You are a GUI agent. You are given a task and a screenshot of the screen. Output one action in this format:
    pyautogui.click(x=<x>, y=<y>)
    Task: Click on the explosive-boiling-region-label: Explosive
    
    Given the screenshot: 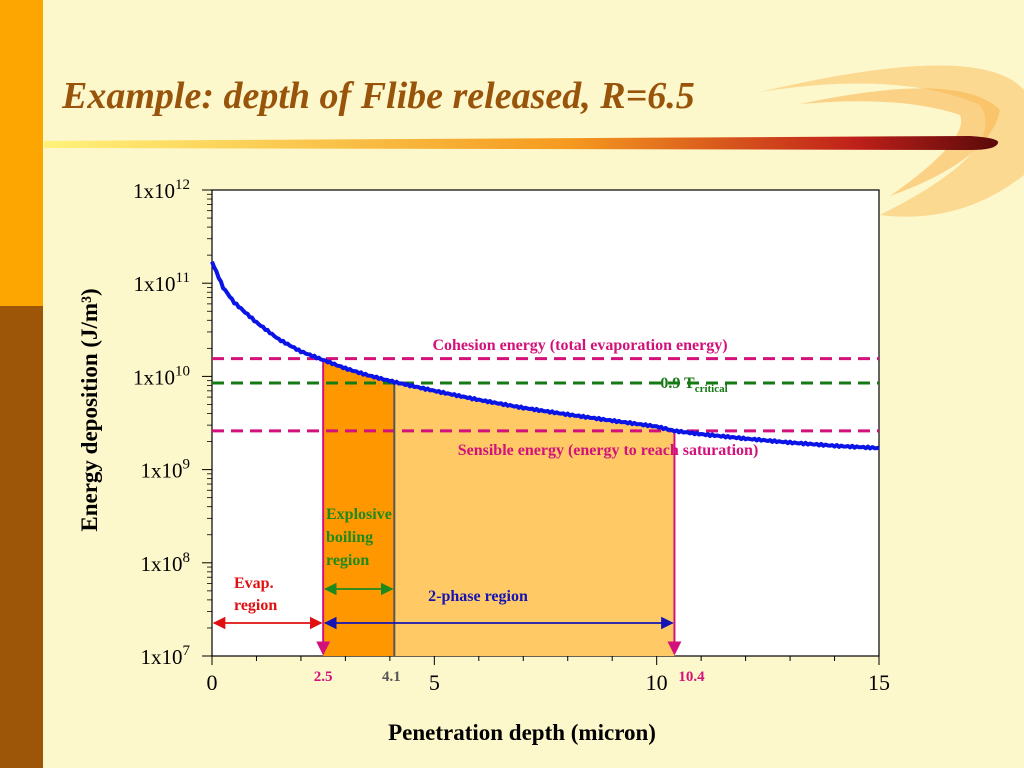 What is the action you would take?
    pyautogui.click(x=359, y=514)
    